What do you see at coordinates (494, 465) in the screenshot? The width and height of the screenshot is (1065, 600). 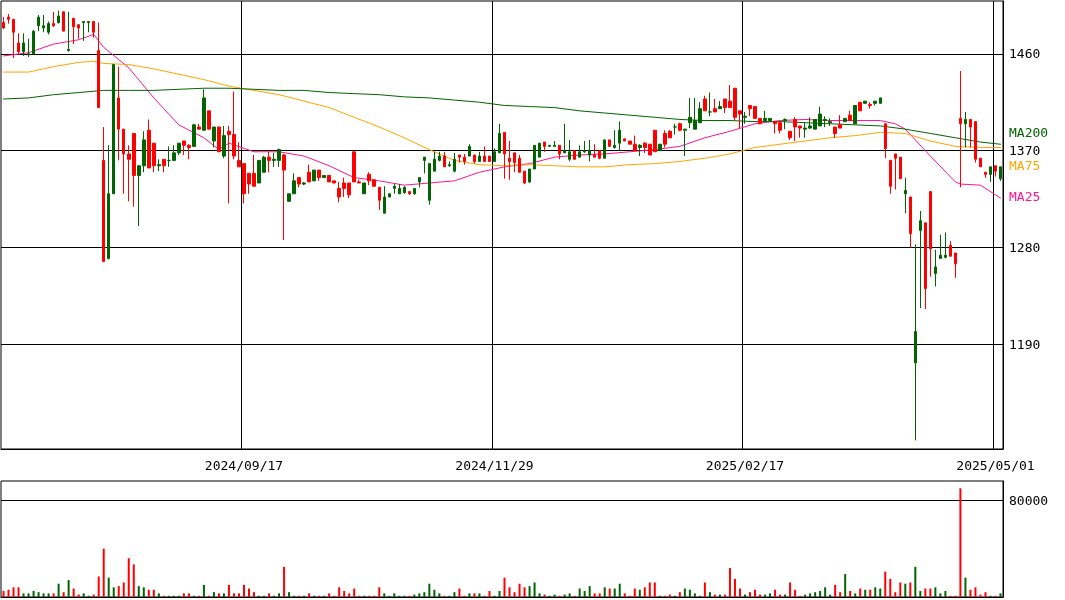 I see `x-tick-label: 2024/11/29` at bounding box center [494, 465].